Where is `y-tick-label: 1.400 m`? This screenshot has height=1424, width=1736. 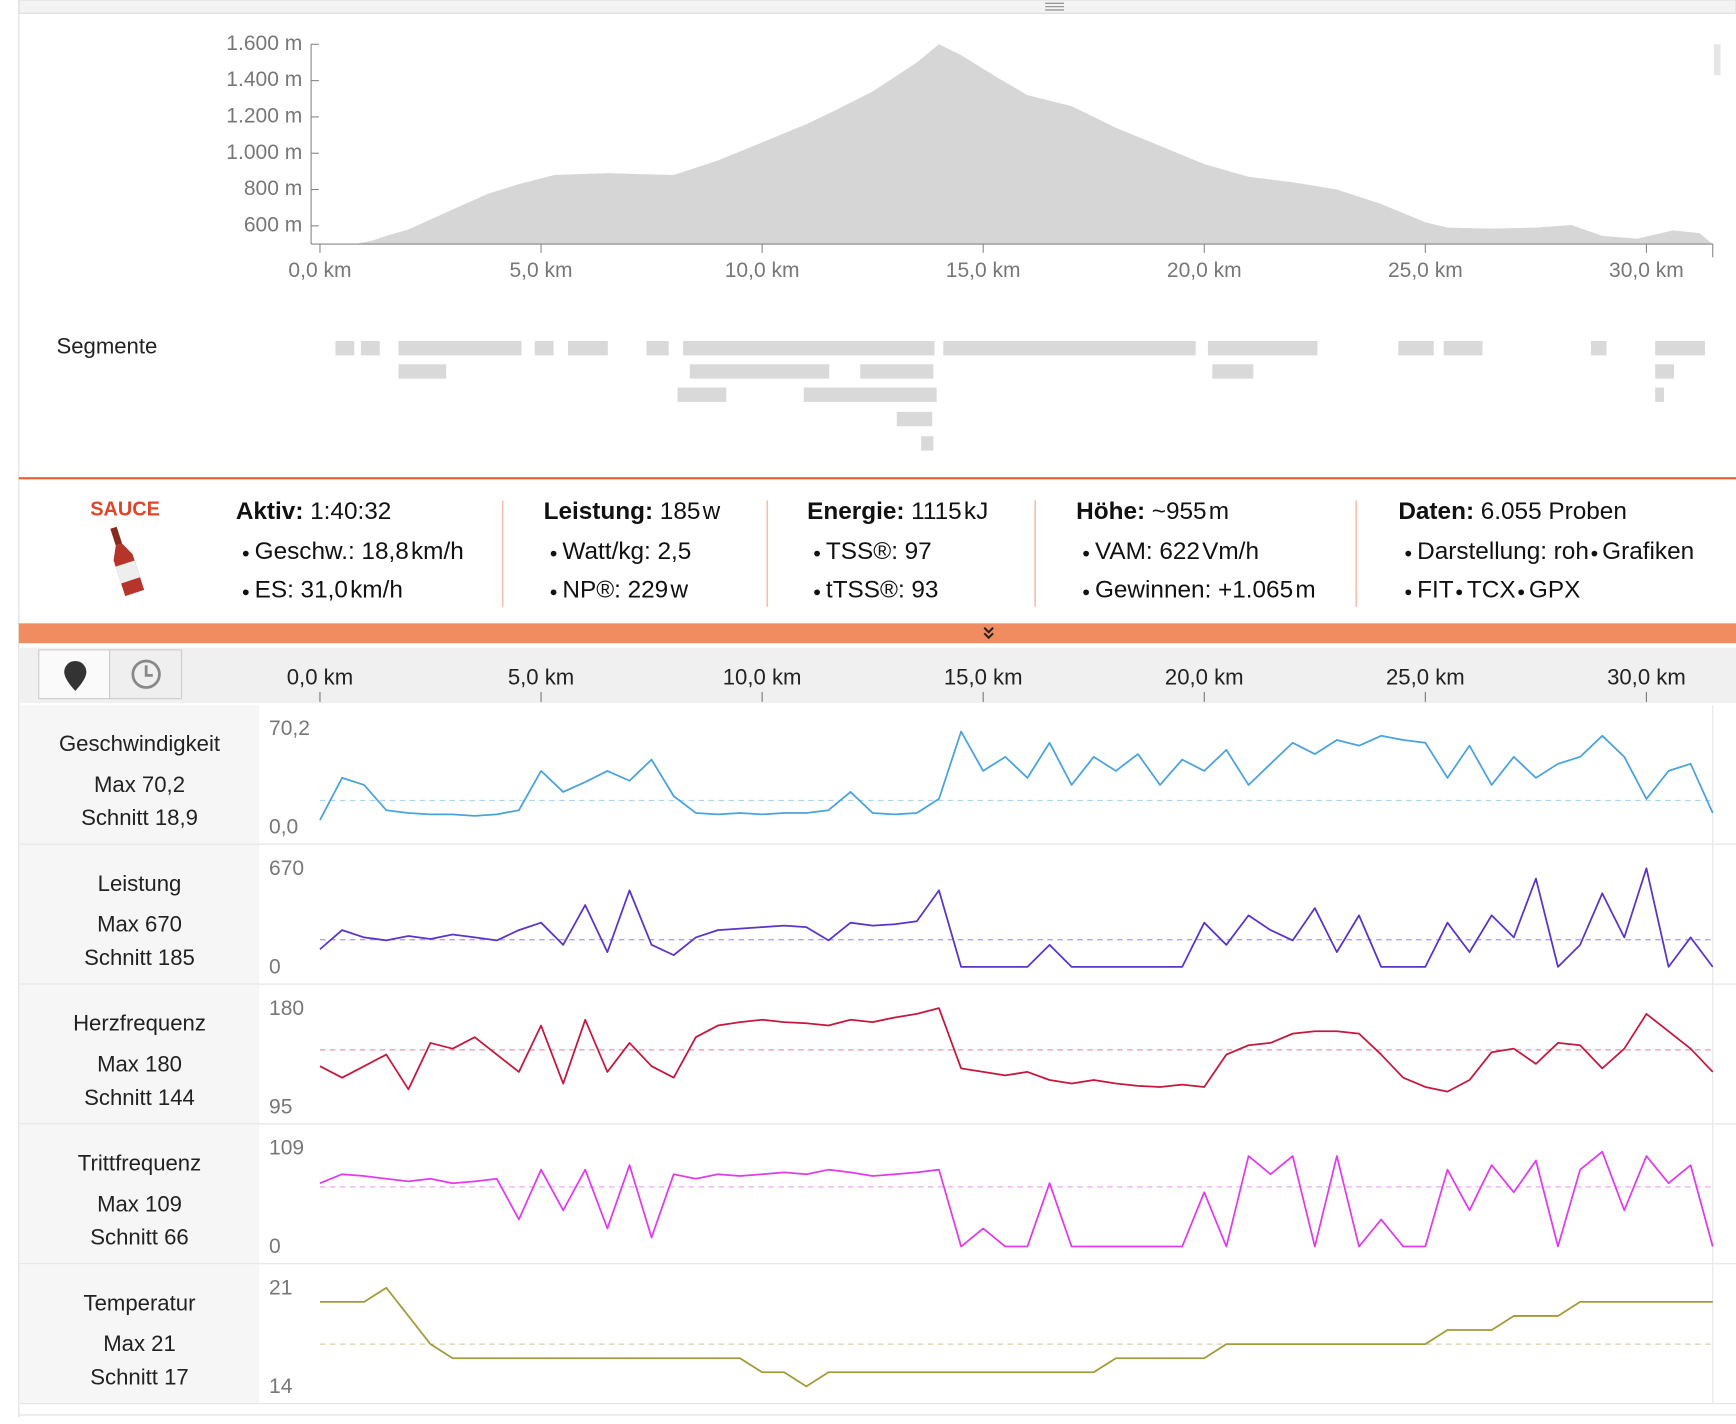 y-tick-label: 1.400 m is located at coordinates (264, 79).